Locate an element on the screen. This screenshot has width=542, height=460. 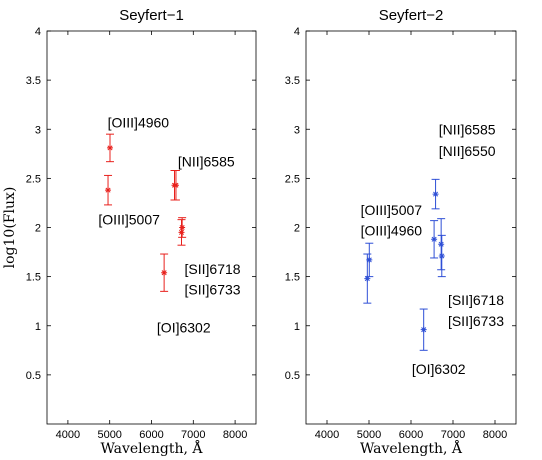
line-annotation: [NII]6550 is located at coordinates (467, 151).